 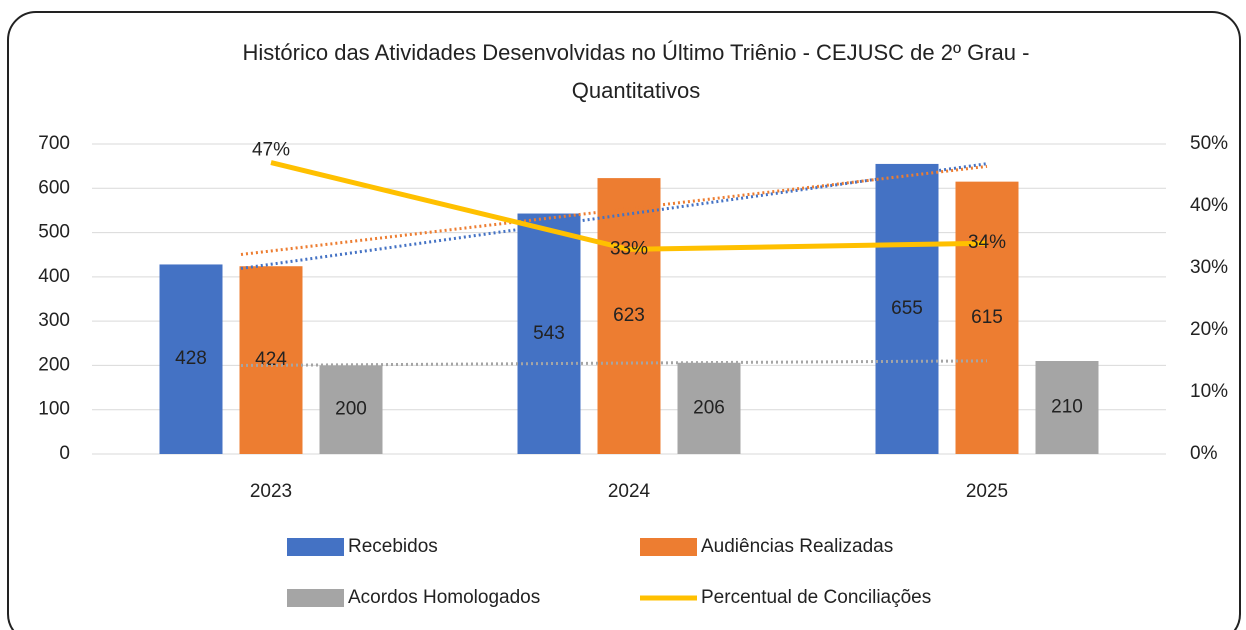 What do you see at coordinates (1209, 267) in the screenshot?
I see `y2-tick-label: 30%` at bounding box center [1209, 267].